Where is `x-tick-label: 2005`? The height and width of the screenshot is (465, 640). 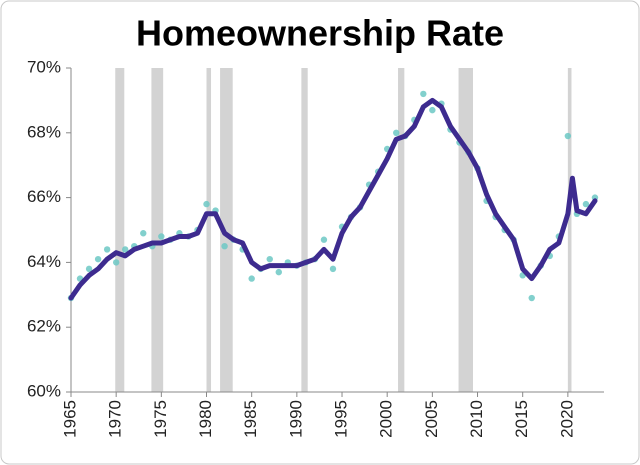 x-tick-label: 2005 is located at coordinates (431, 419).